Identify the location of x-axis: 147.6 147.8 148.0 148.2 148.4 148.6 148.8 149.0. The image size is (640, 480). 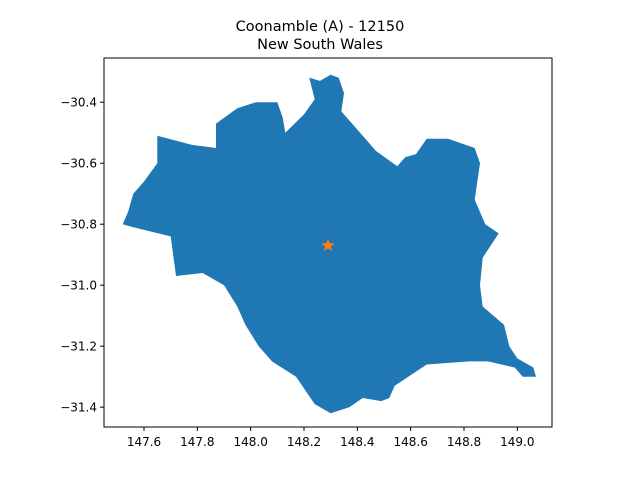
(331, 438).